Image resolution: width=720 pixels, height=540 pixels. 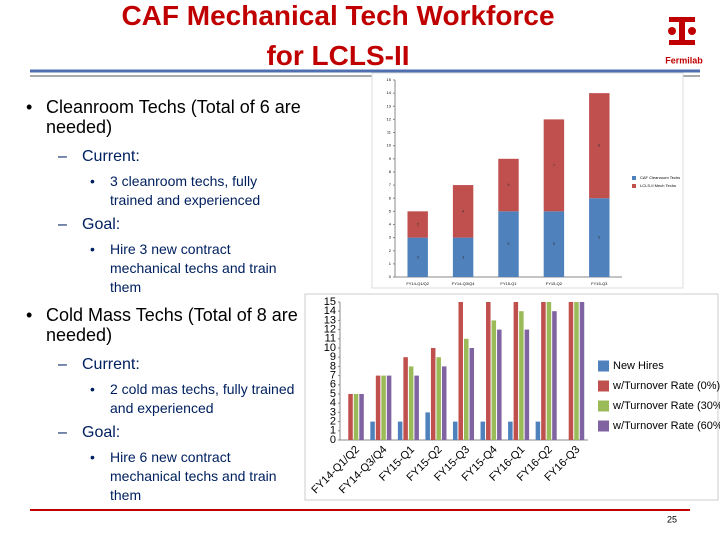 I want to click on data-label: 6, so click(x=599, y=237).